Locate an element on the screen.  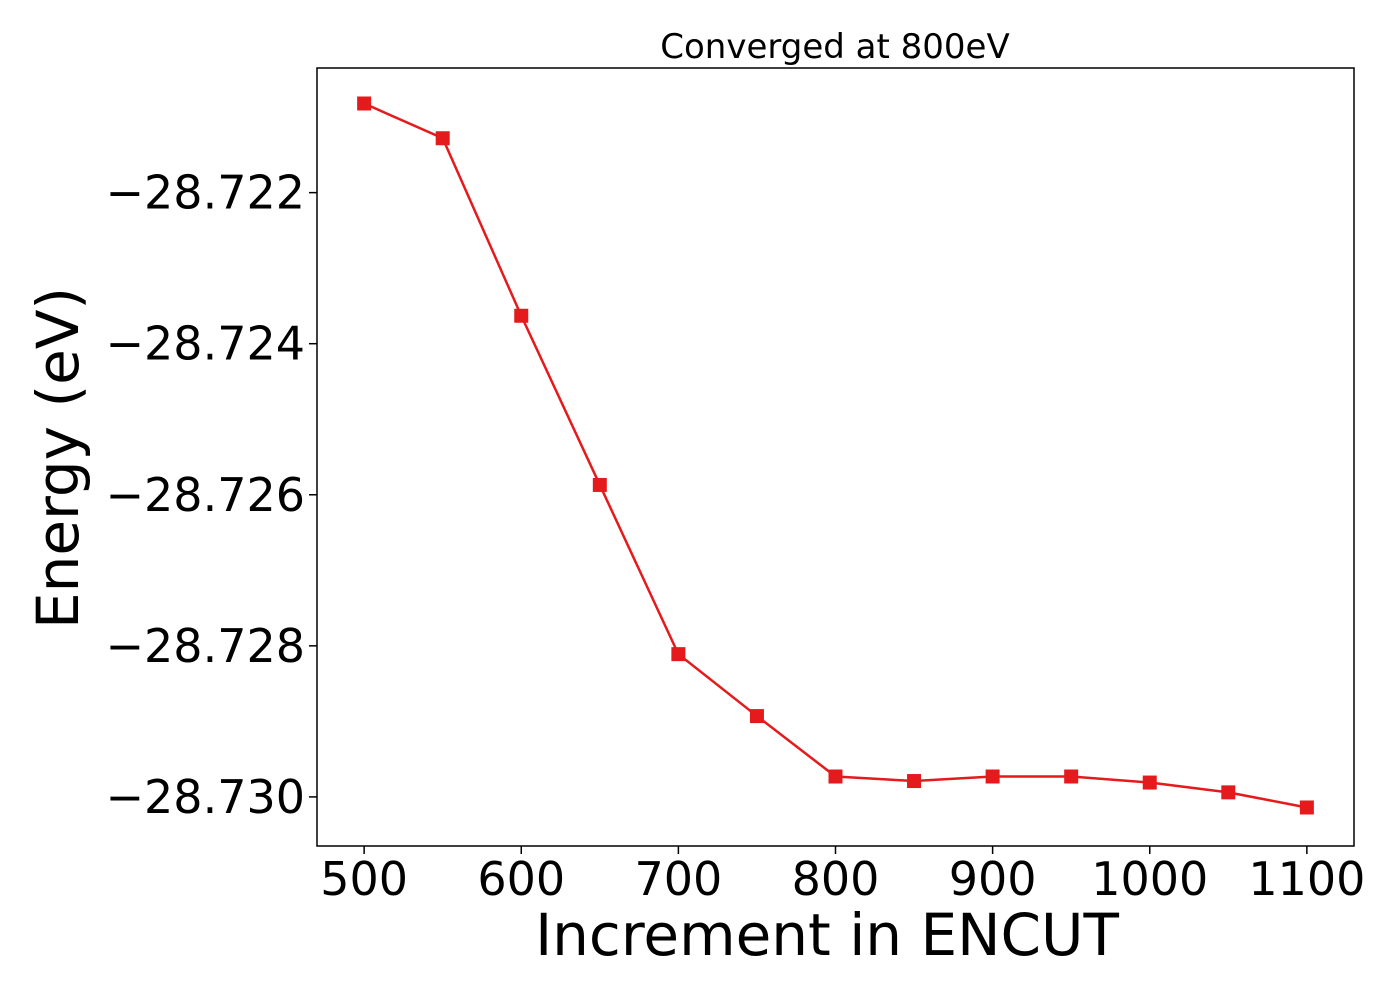
x-tick-label: 900 is located at coordinates (993, 879).